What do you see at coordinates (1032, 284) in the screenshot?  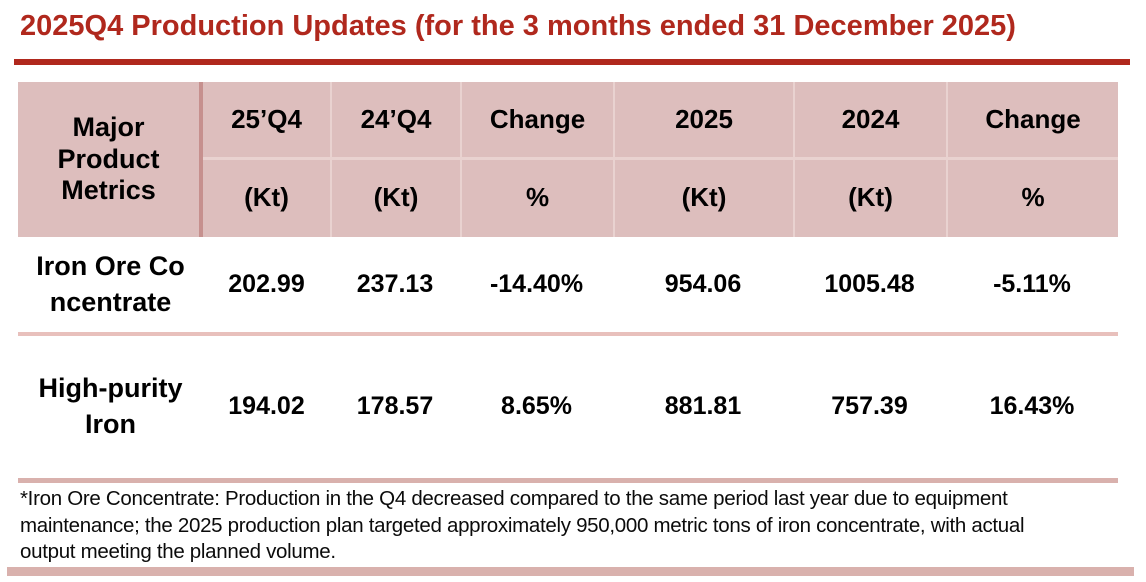 I see `row-value-cell: -5.11%` at bounding box center [1032, 284].